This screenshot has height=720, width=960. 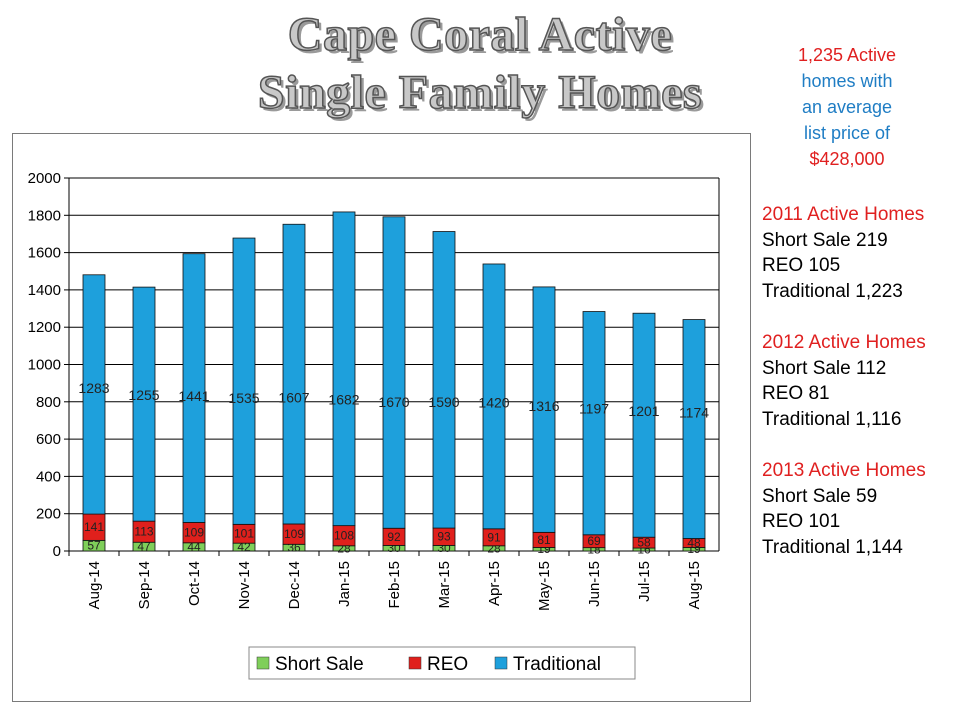 What do you see at coordinates (824, 368) in the screenshot?
I see `stats-short-sale: Short Sale 112` at bounding box center [824, 368].